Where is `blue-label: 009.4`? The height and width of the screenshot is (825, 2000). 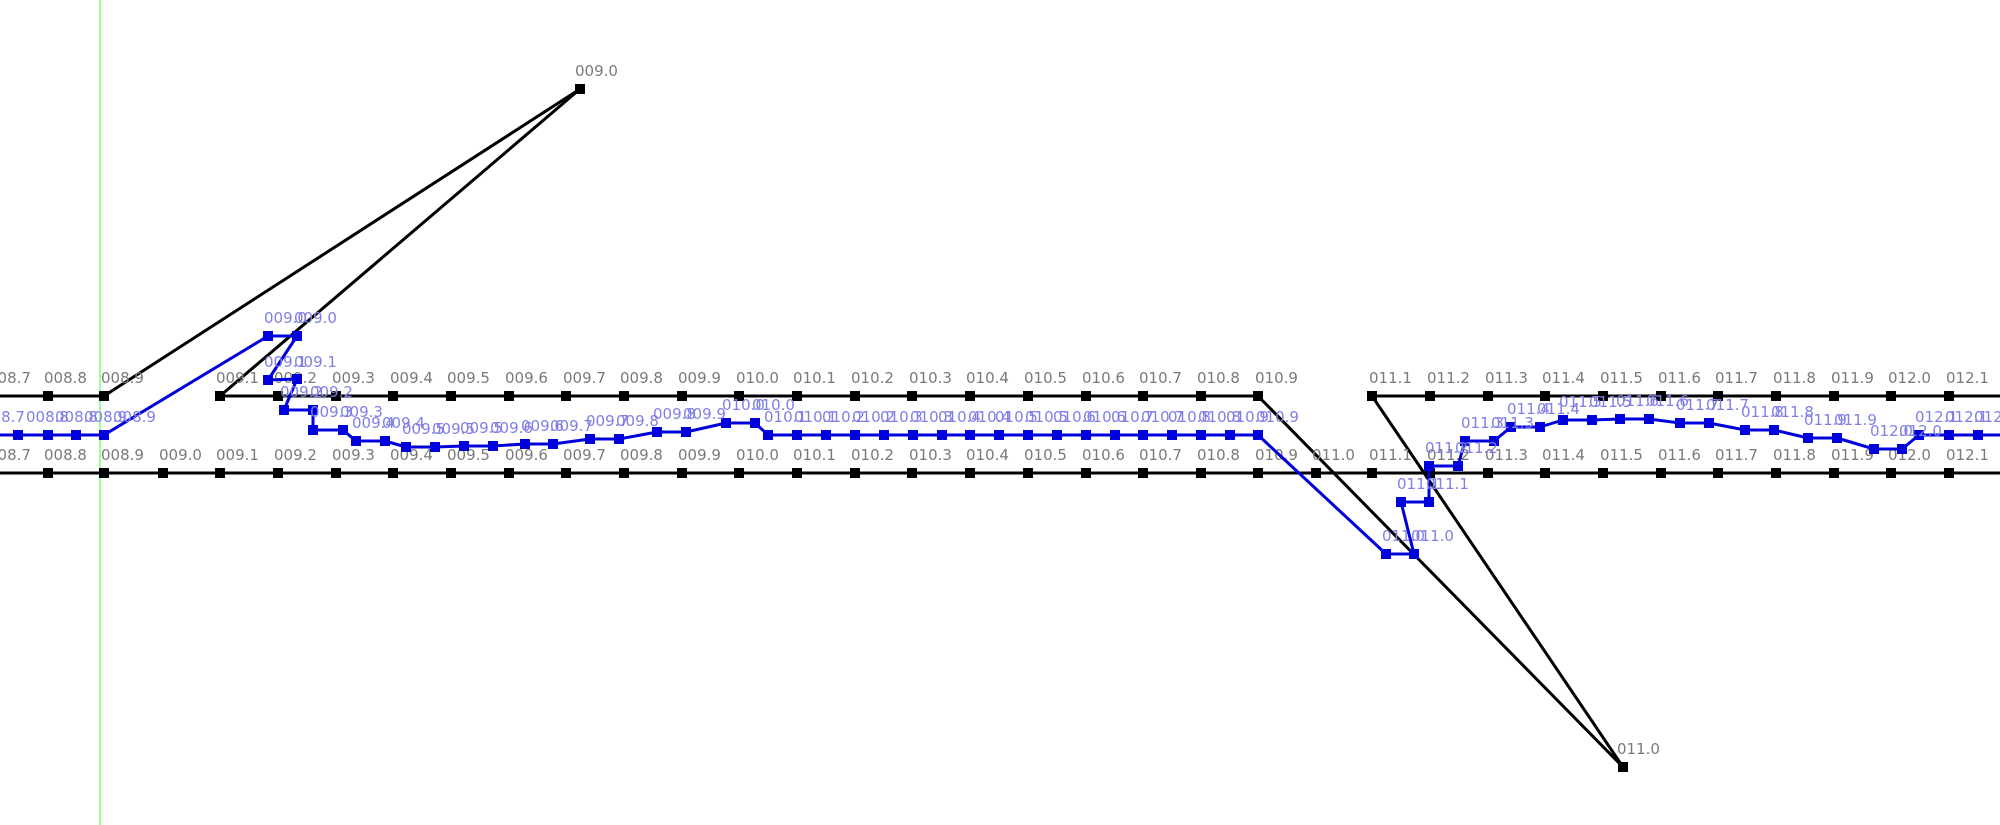
blue-label: 009.4 is located at coordinates (373, 423).